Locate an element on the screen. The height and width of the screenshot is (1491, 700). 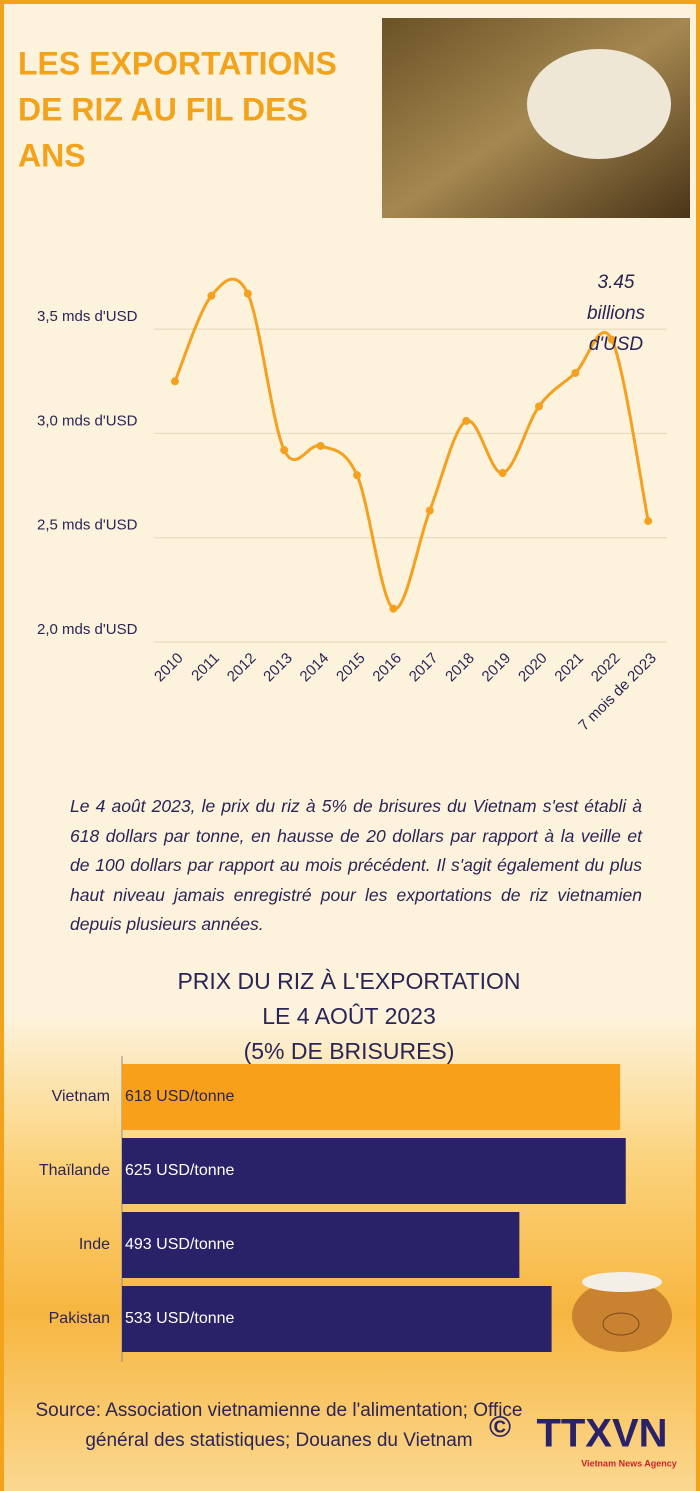
x-tick-label: 2017 is located at coordinates (424, 668).